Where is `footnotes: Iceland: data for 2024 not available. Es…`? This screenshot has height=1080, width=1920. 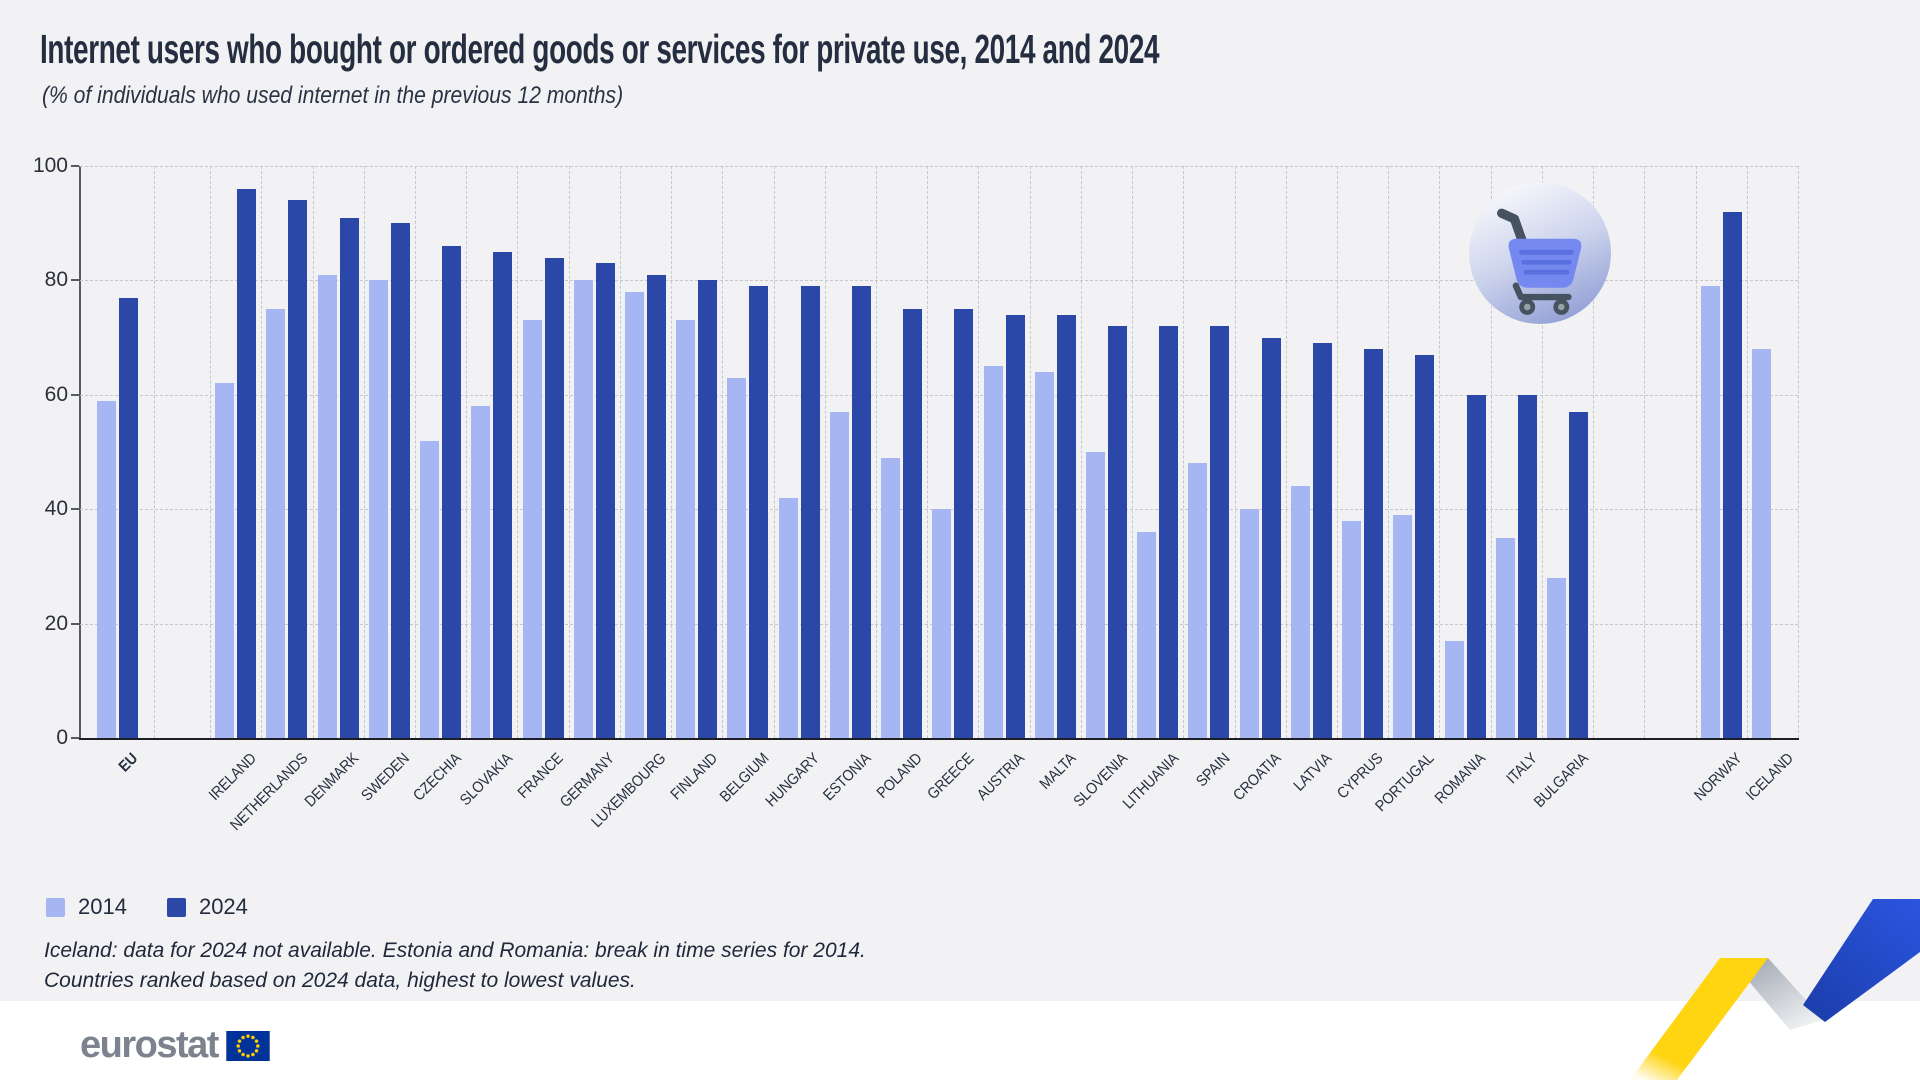 footnotes: Iceland: data for 2024 not available. Es… is located at coordinates (455, 966).